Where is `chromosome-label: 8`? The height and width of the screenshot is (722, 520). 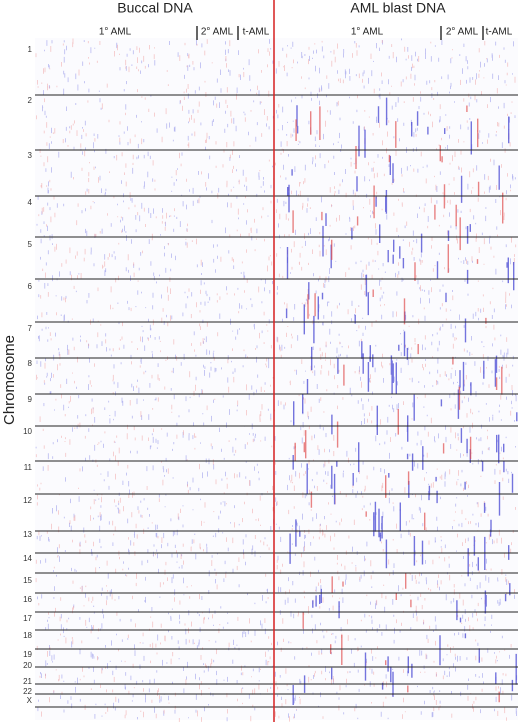 chromosome-label: 8 is located at coordinates (30, 363).